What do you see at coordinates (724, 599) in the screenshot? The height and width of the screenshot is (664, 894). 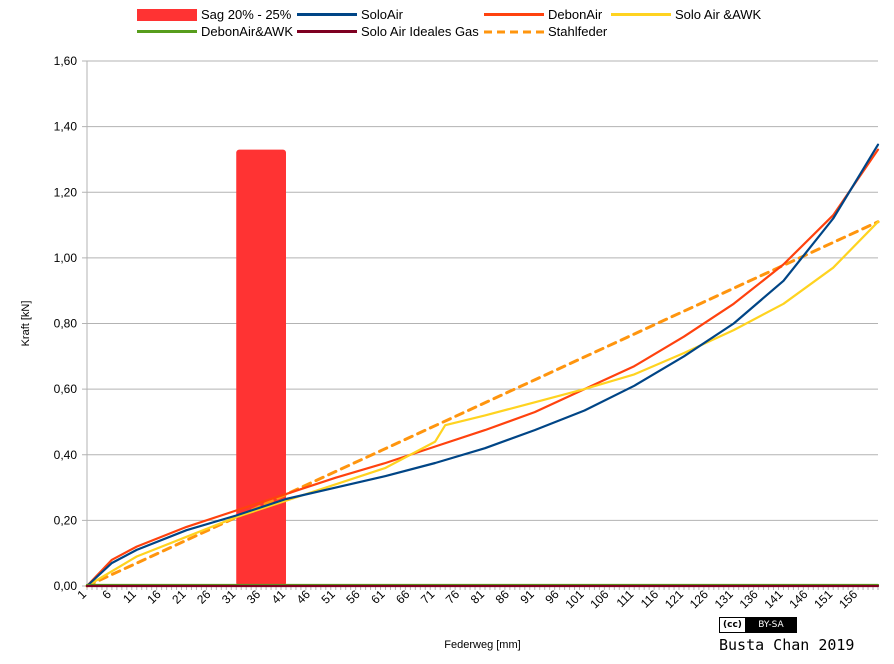 I see `x-tick-label: 131` at bounding box center [724, 599].